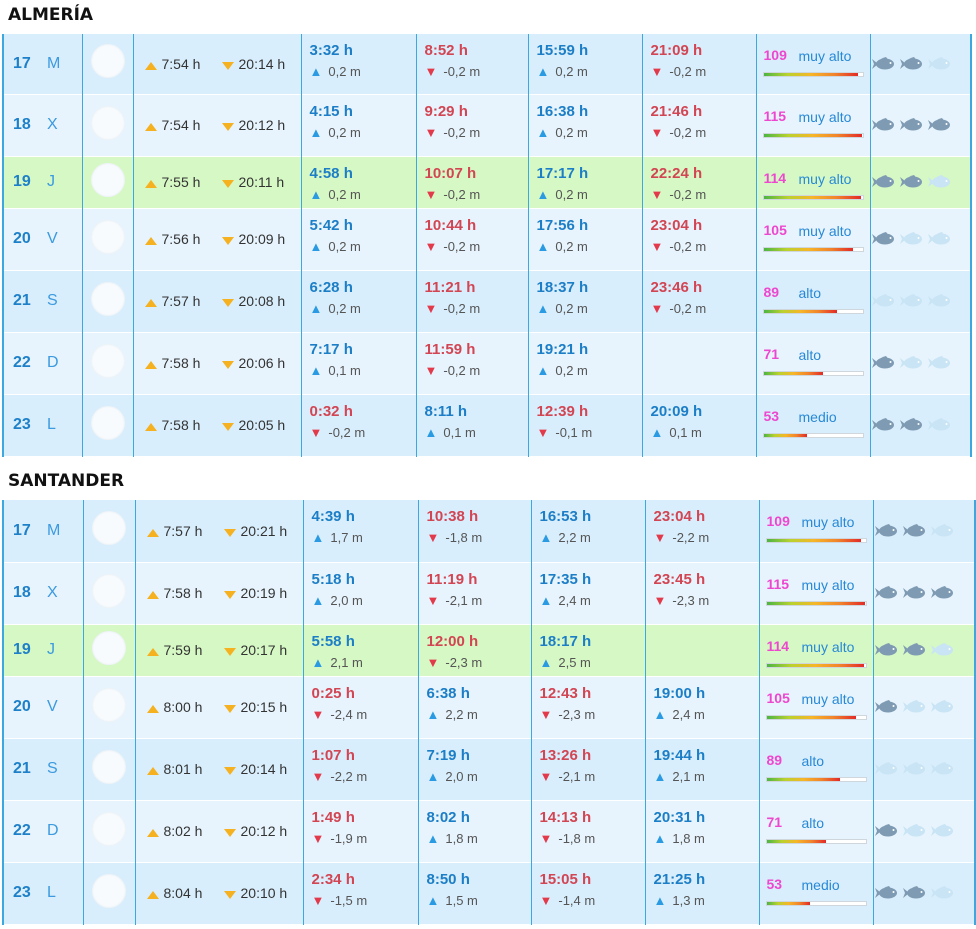 The height and width of the screenshot is (929, 976). I want to click on tide-cell: 23:45 h ▼ -2,3 m, so click(701, 593).